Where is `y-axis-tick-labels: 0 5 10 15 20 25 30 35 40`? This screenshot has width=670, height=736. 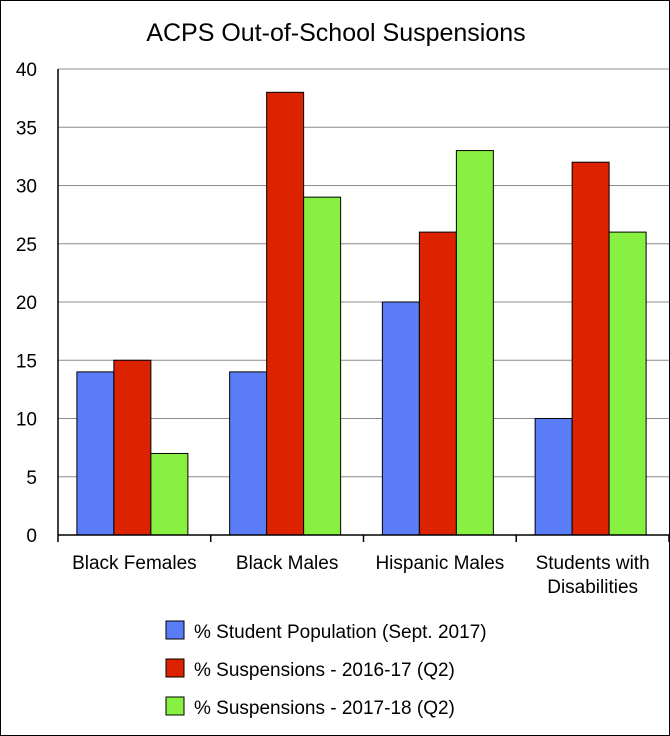 y-axis-tick-labels: 0 5 10 15 20 25 30 35 40 is located at coordinates (26, 303).